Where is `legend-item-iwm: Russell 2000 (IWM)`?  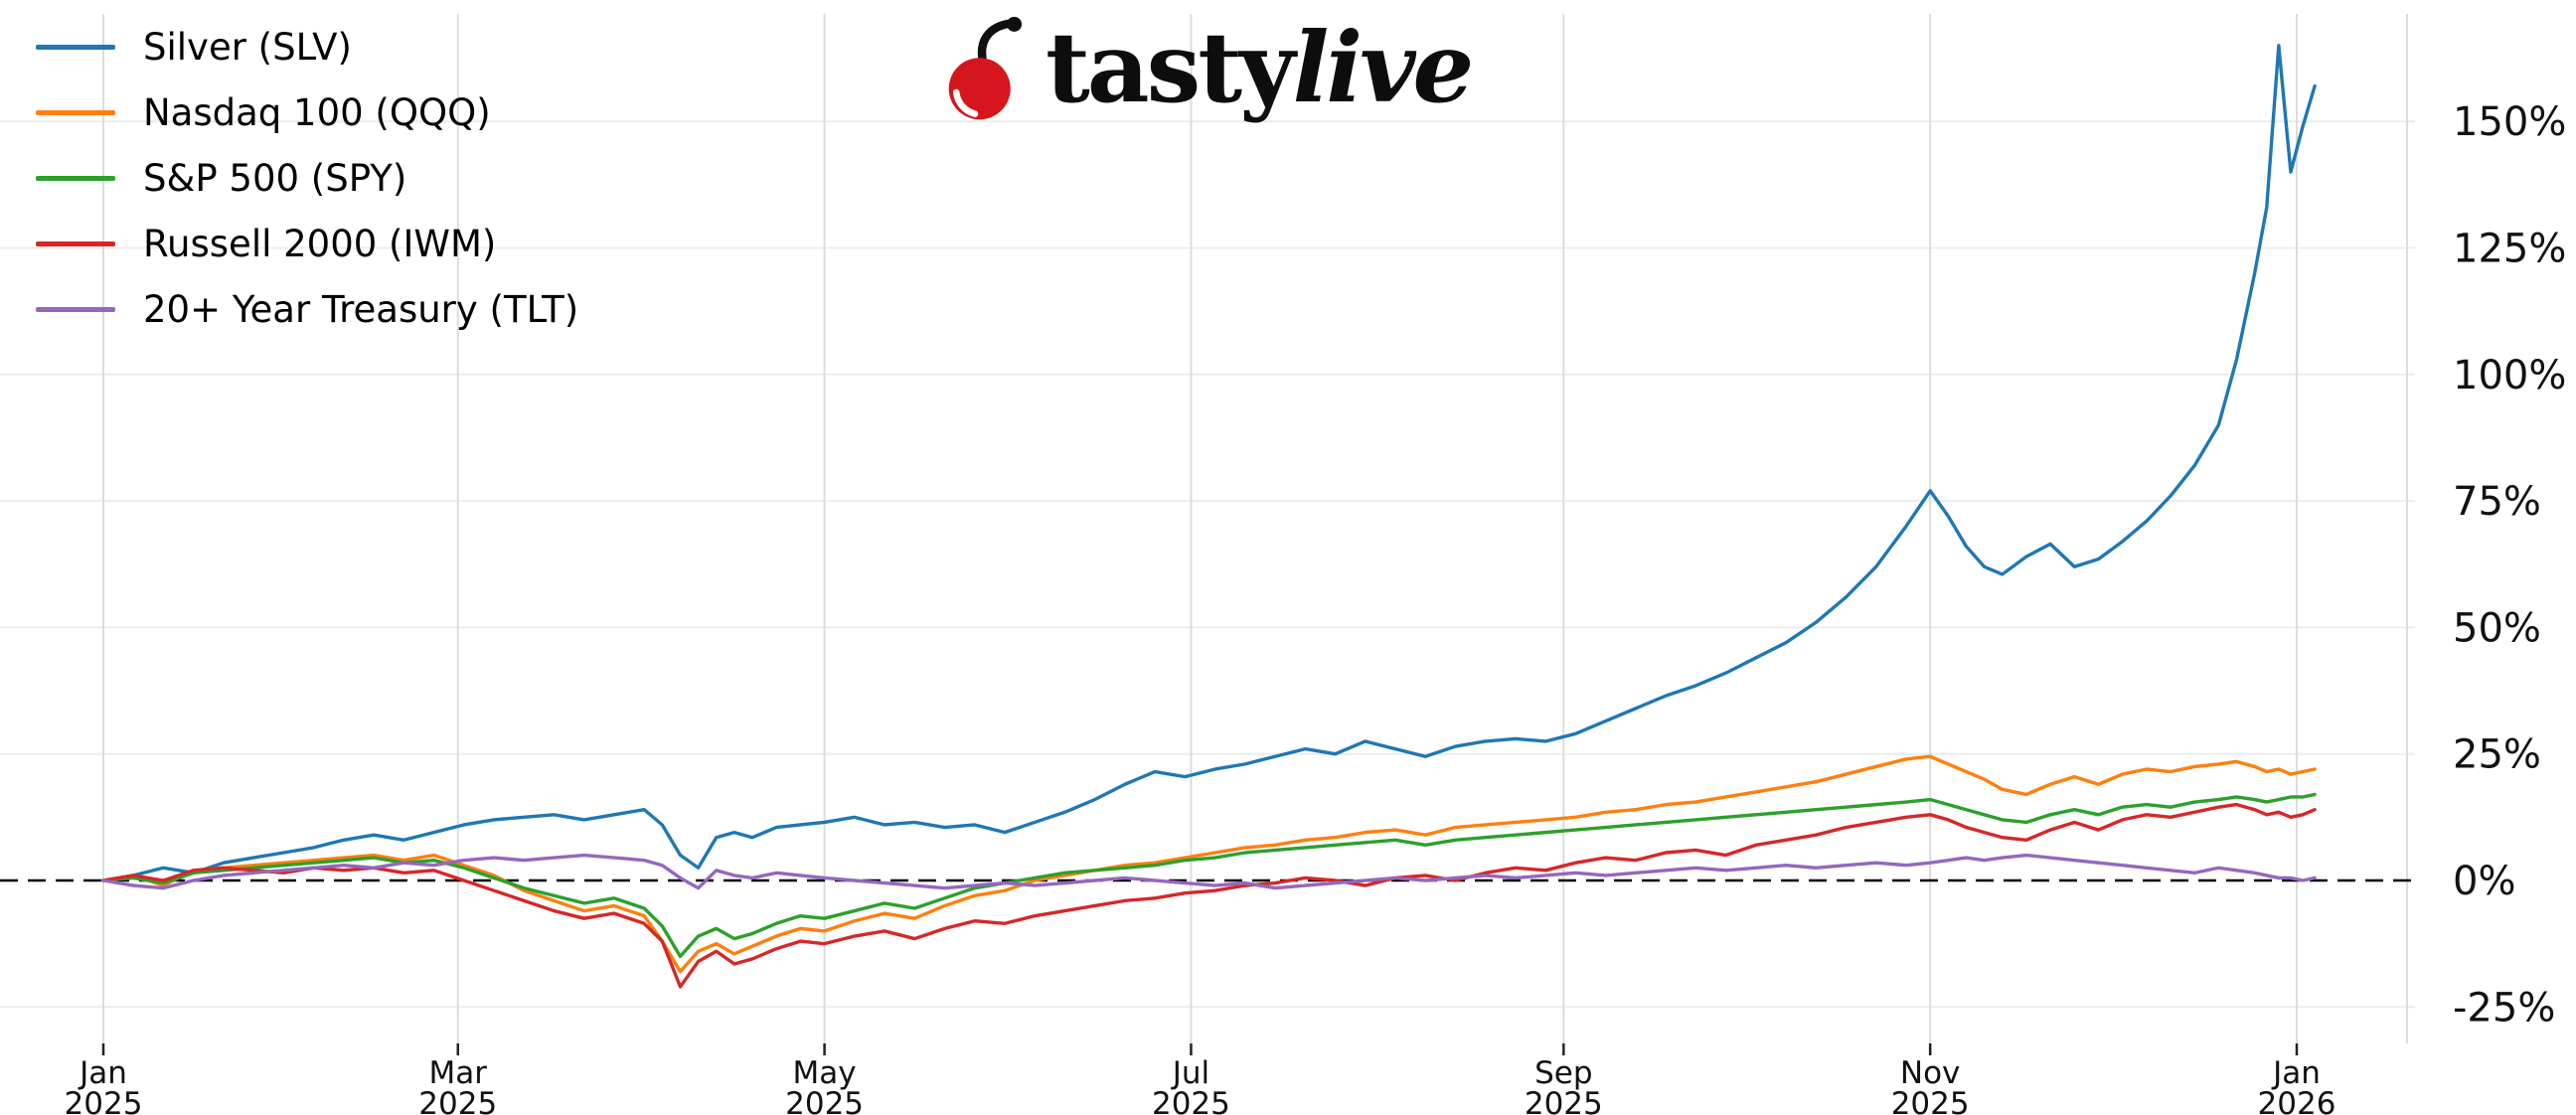
legend-item-iwm: Russell 2000 (IWM) is located at coordinates (307, 244).